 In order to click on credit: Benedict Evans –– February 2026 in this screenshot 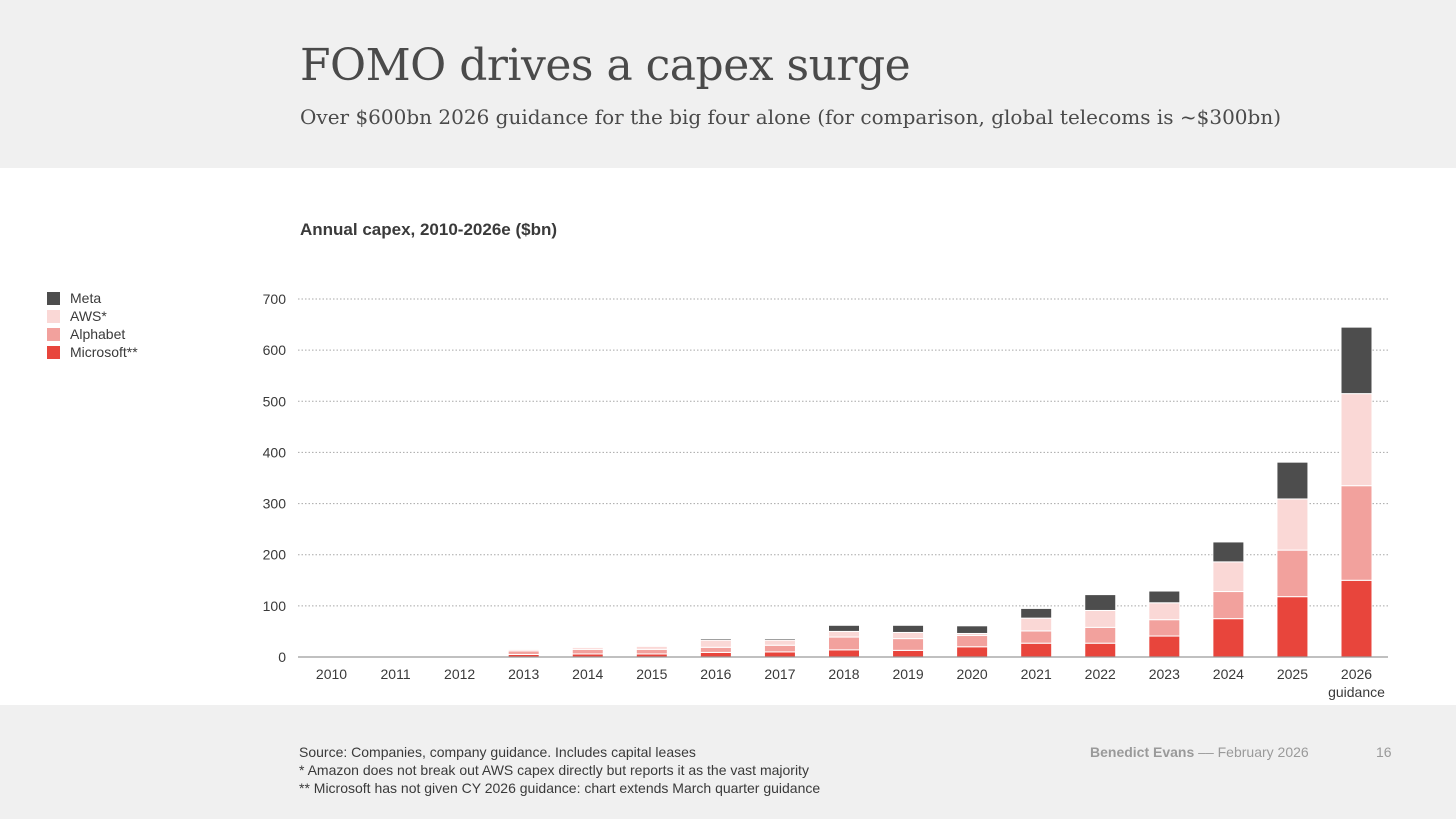, I will do `click(1199, 752)`.